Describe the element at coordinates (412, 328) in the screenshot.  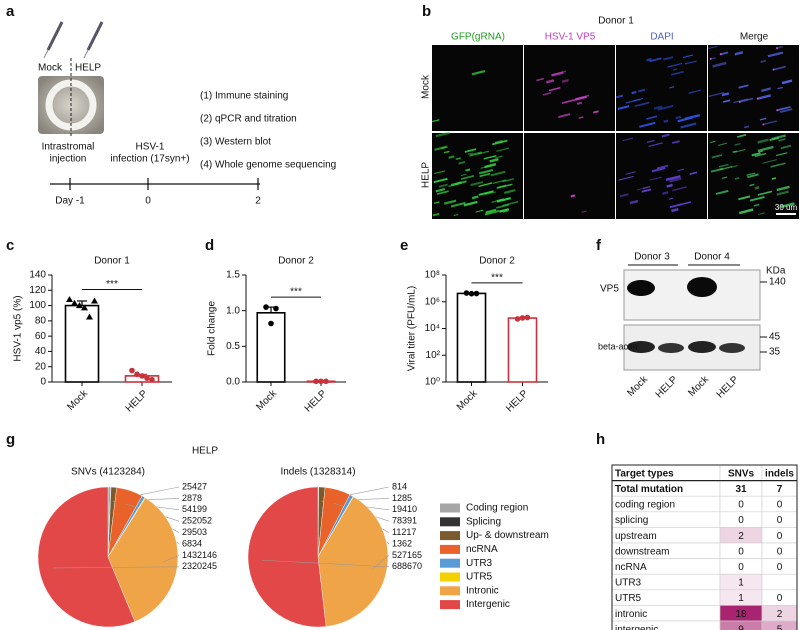
I see `y-axis-label: Viral titer (PFU/mL)` at that location.